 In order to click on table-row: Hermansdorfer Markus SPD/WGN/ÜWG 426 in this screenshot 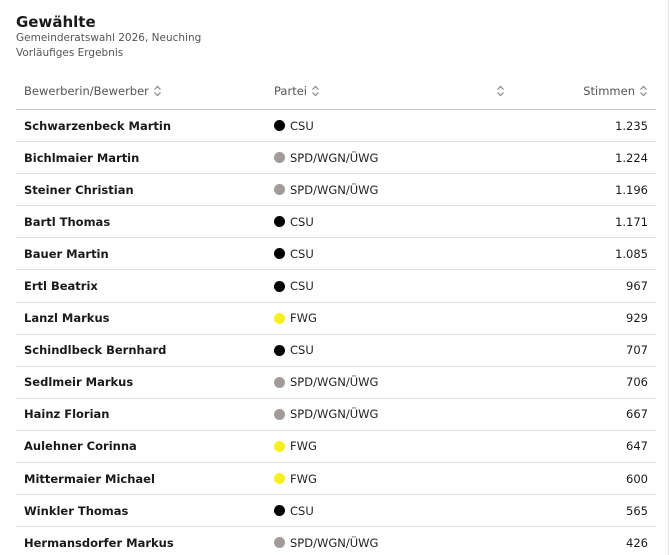, I will do `click(336, 541)`.